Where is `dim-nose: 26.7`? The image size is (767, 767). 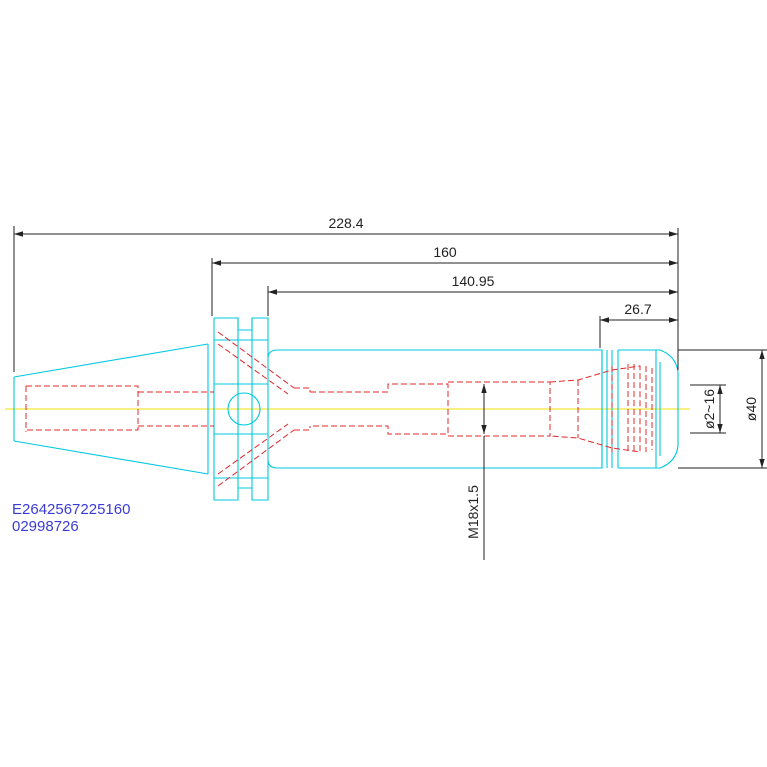
dim-nose: 26.7 is located at coordinates (639, 312).